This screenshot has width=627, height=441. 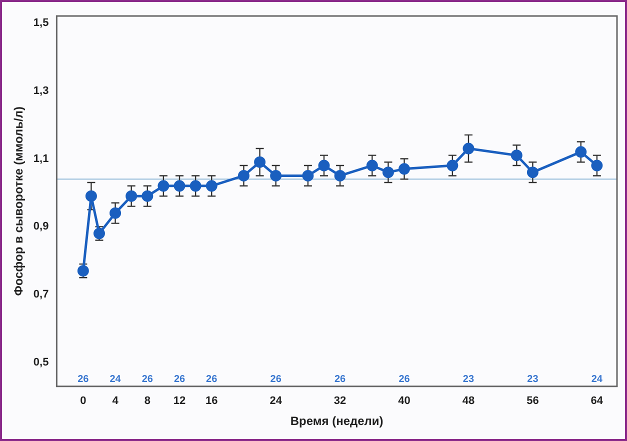 What do you see at coordinates (19, 201) in the screenshot?
I see `y-axis-title: Фосфор в сыворотке (ммоль/л)` at bounding box center [19, 201].